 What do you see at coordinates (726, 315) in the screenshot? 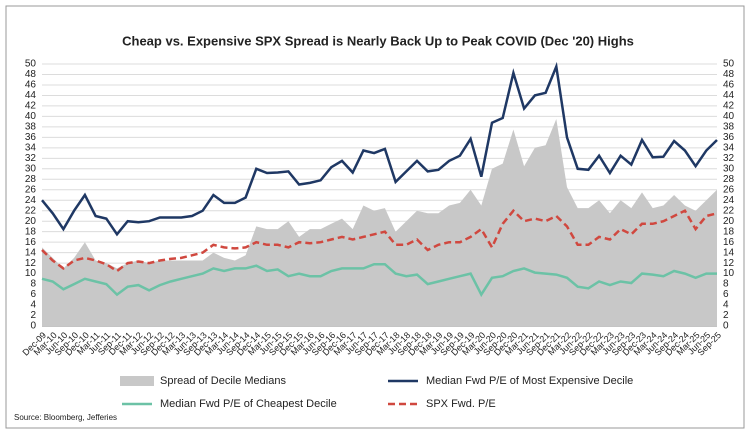
I see `y2-tick-label: 2` at bounding box center [726, 315].